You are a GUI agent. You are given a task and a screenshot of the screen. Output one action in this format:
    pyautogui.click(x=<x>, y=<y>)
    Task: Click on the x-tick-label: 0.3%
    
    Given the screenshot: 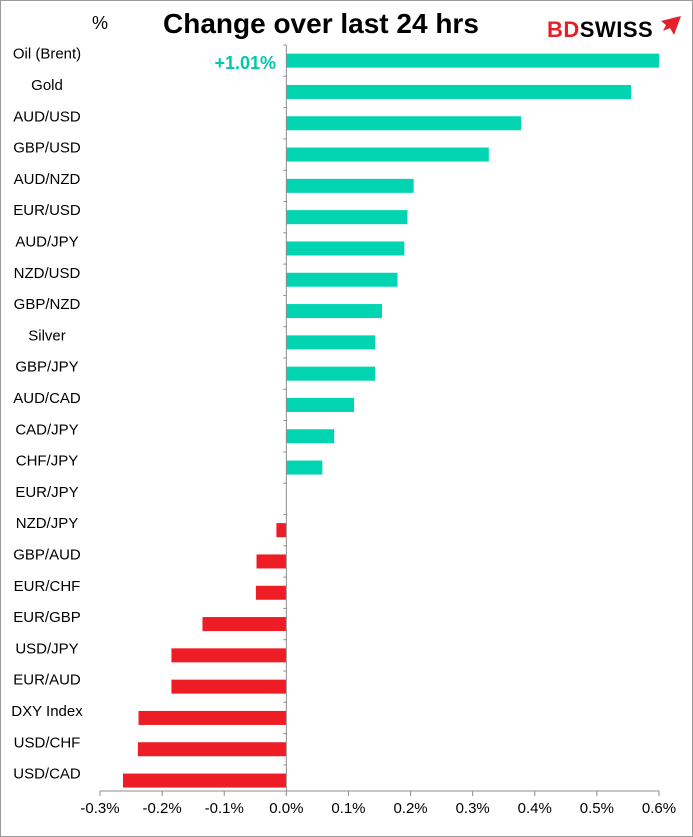 What is the action you would take?
    pyautogui.click(x=473, y=808)
    